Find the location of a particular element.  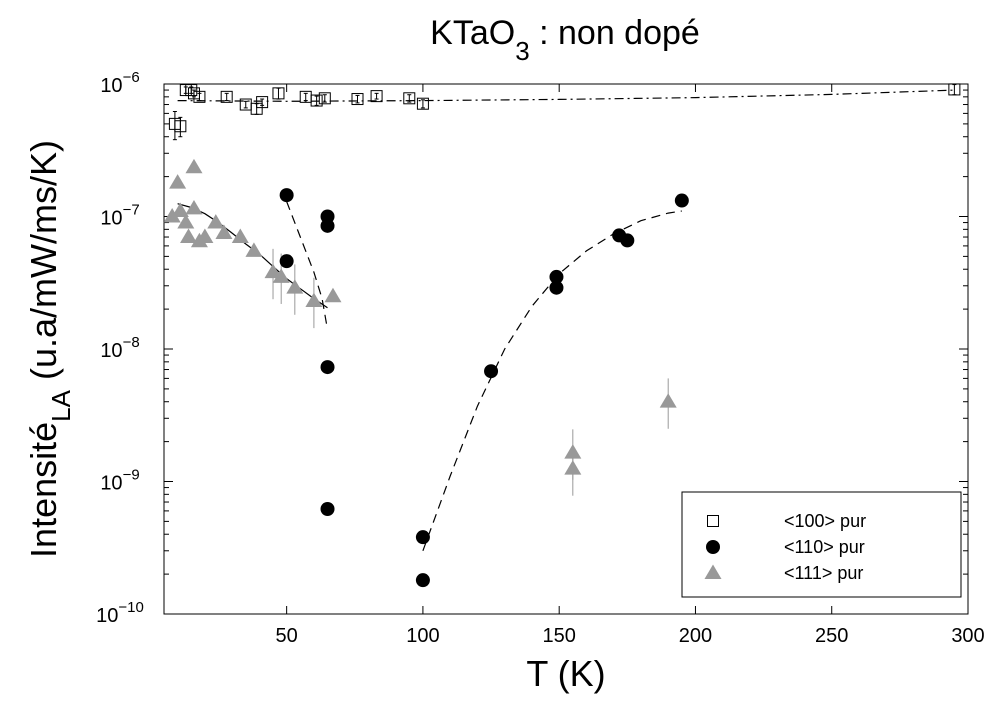

x-tick-label: 200 is located at coordinates (695, 636).